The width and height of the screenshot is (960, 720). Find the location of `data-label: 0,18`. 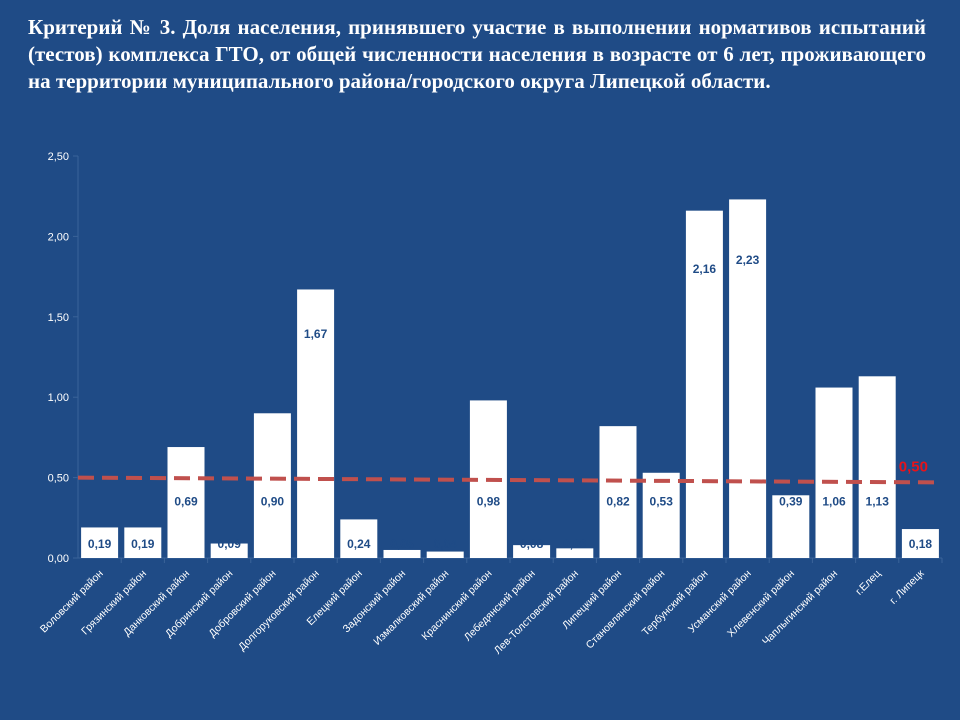

data-label: 0,18 is located at coordinates (921, 544).